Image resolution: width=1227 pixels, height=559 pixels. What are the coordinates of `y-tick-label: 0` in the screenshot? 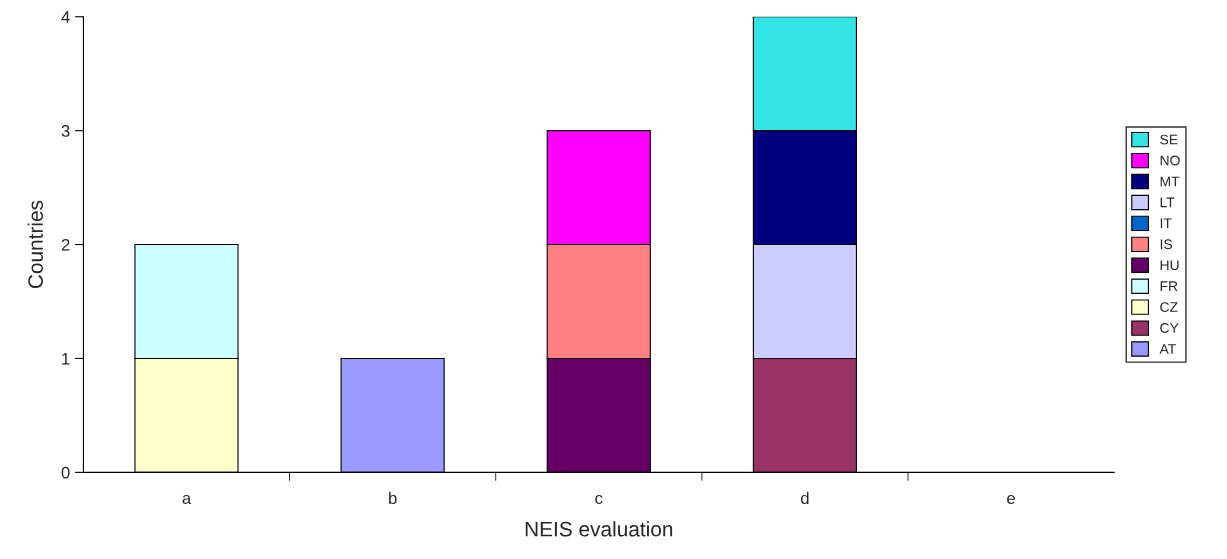 It's located at (65, 472).